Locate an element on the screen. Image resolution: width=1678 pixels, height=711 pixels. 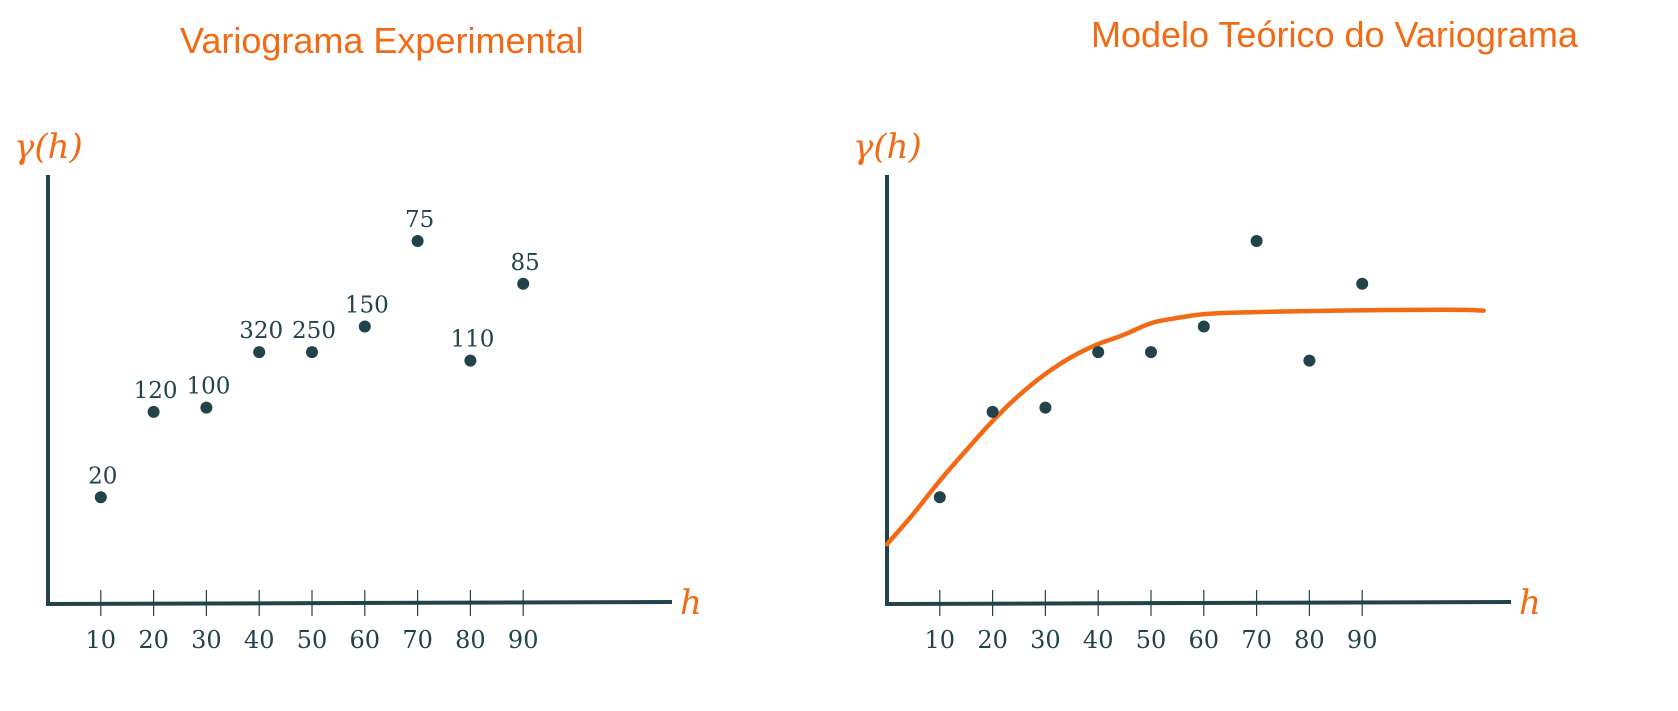
data-label: 110 is located at coordinates (472, 340).